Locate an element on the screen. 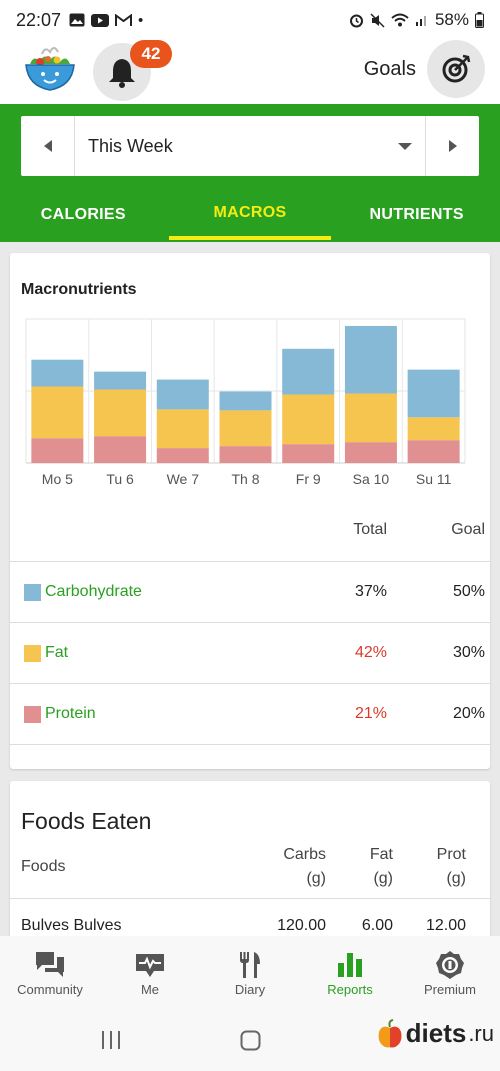 This screenshot has height=1071, width=500. nav-community: Community is located at coordinates (50, 973).